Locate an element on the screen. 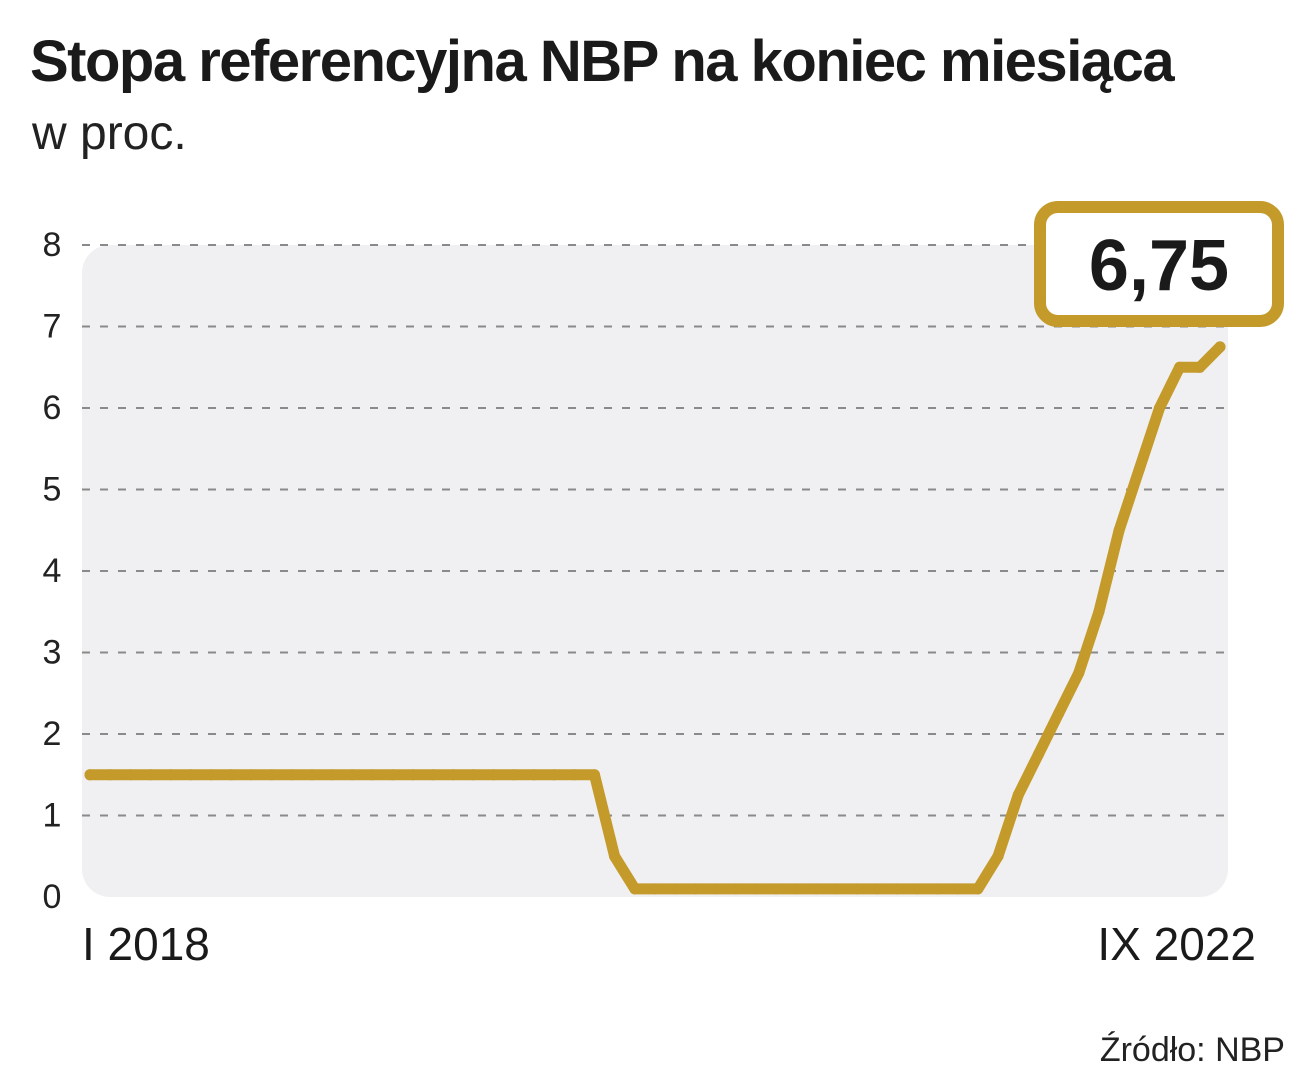 This screenshot has height=1080, width=1297. y-tick-label: 8 is located at coordinates (52, 245).